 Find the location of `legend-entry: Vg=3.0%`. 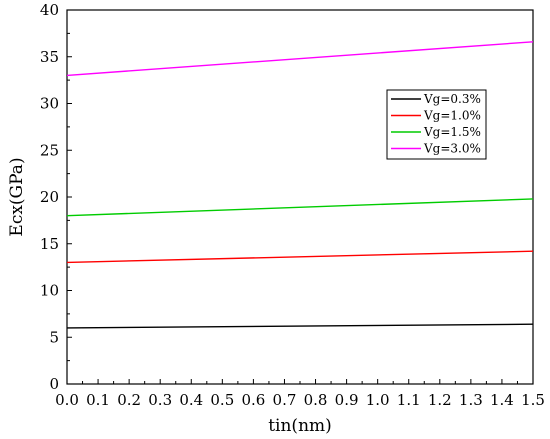

legend-entry: Vg=3.0% is located at coordinates (452, 149).